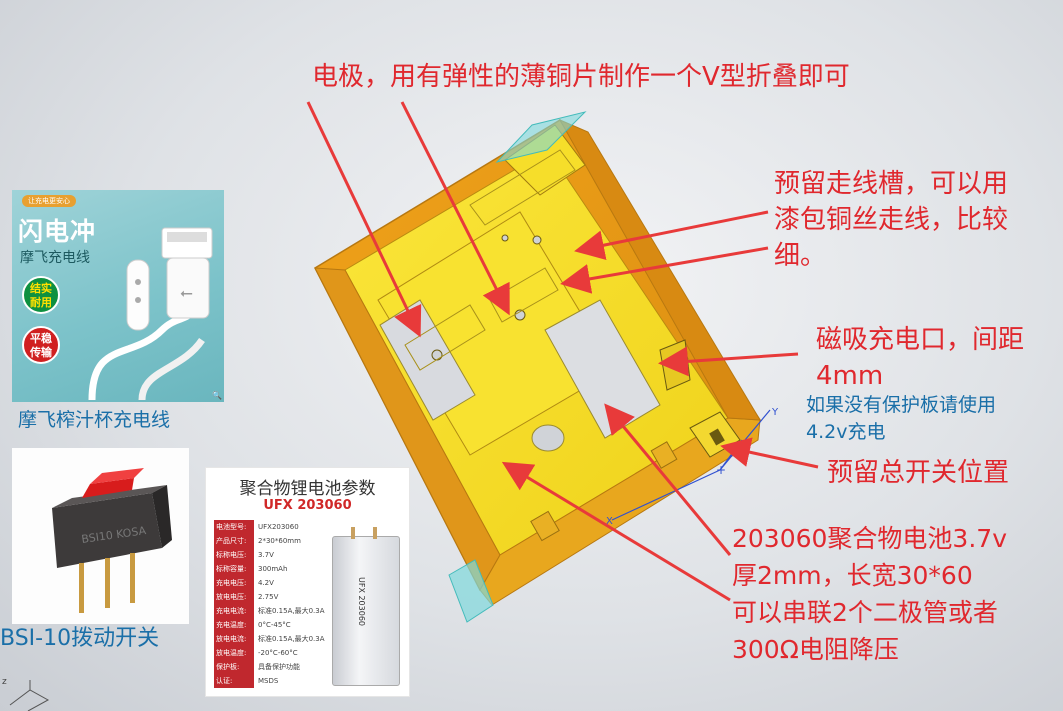 The width and height of the screenshot is (1063, 711). Describe the element at coordinates (80, 638) in the screenshot. I see `switch-caption: BSI-10拨动开关` at that location.